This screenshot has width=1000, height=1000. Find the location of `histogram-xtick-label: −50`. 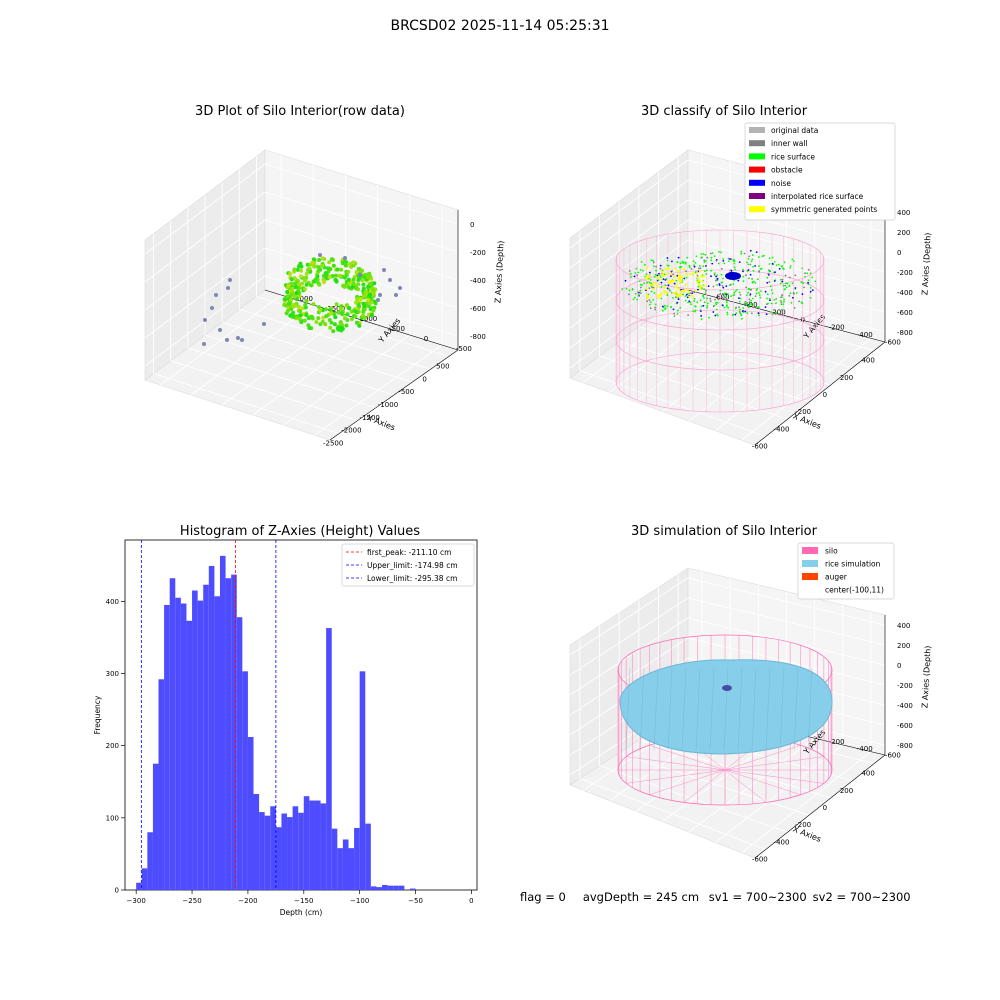

histogram-xtick-label: −50 is located at coordinates (415, 901).